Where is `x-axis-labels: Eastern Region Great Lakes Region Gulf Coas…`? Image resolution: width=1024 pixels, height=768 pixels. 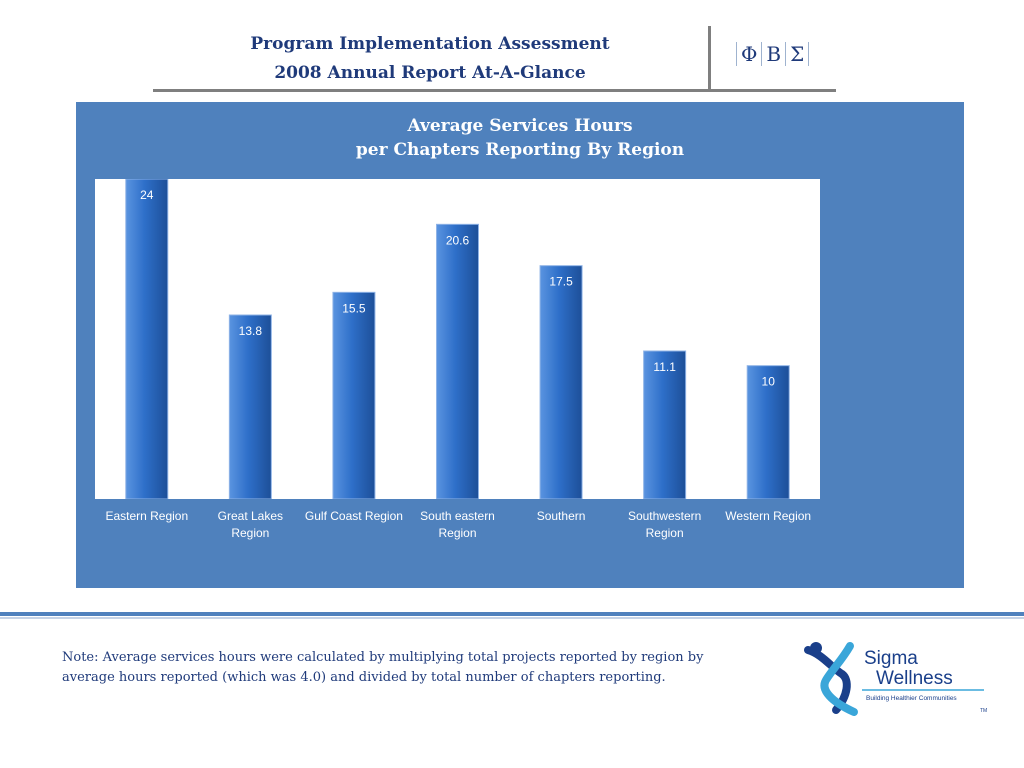 x-axis-labels: Eastern Region Great Lakes Region Gulf Coas… is located at coordinates (457, 528).